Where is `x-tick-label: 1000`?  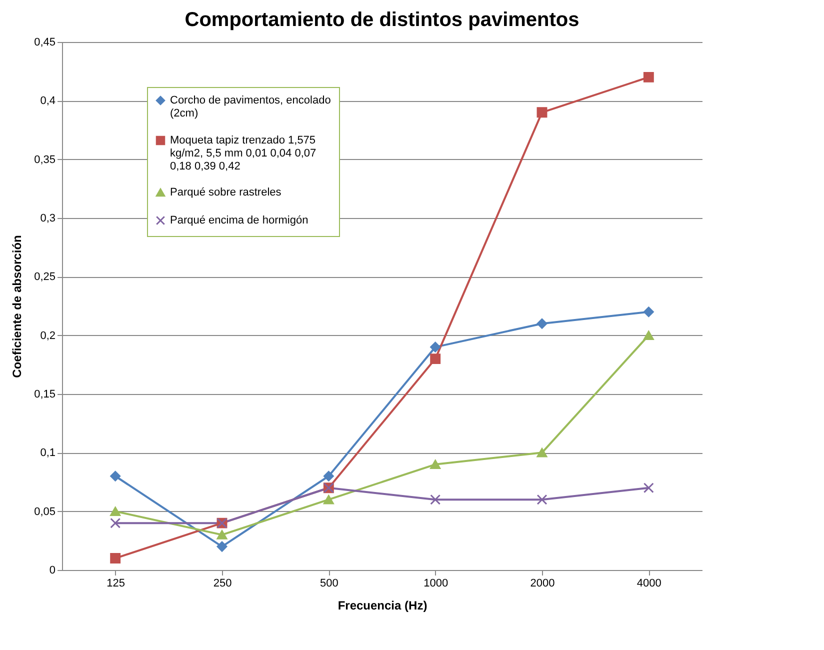
x-tick-label: 1000 is located at coordinates (436, 584).